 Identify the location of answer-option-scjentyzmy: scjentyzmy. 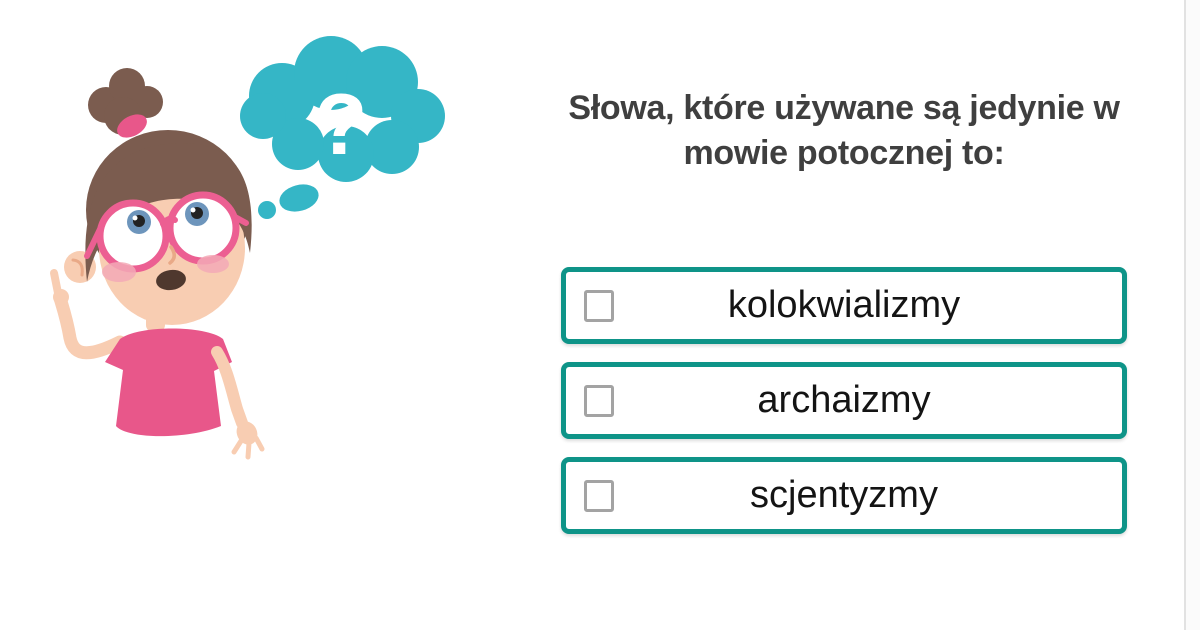
(844, 495).